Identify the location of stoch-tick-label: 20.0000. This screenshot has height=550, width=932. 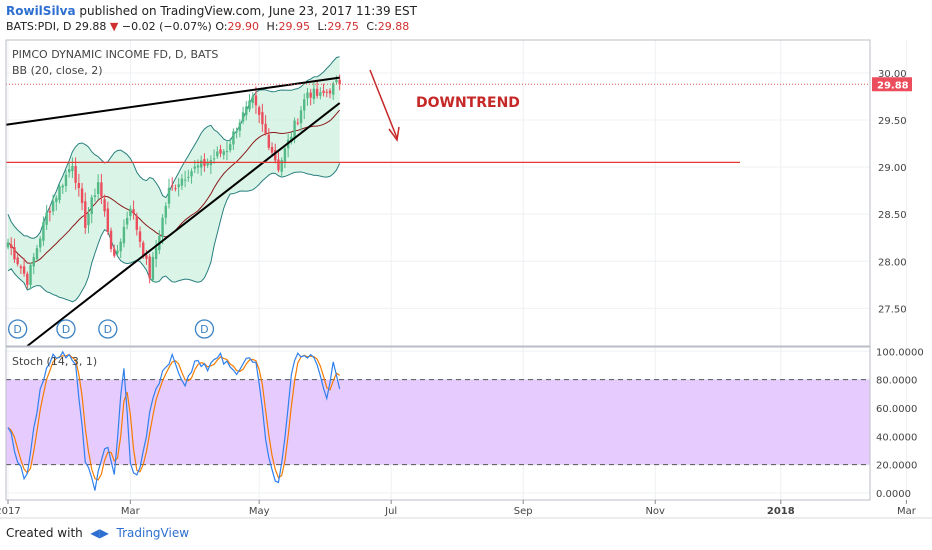
(896, 466).